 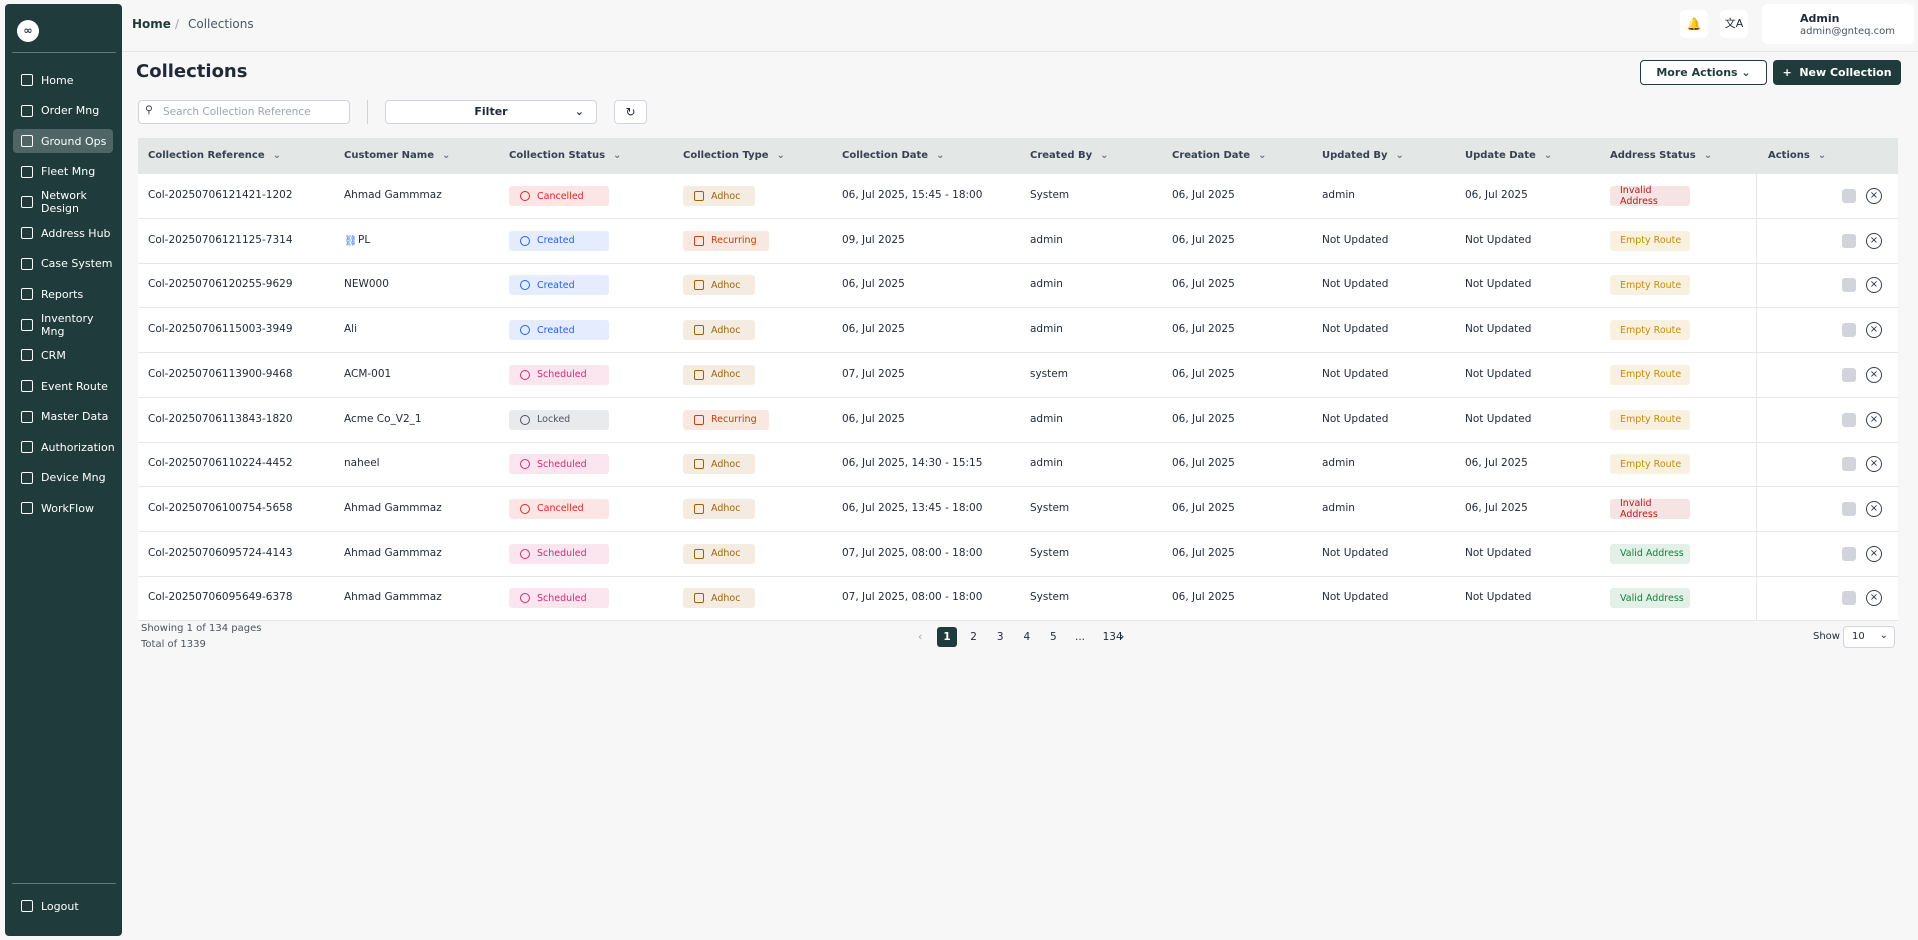 I want to click on logout: Logout, so click(x=63, y=906).